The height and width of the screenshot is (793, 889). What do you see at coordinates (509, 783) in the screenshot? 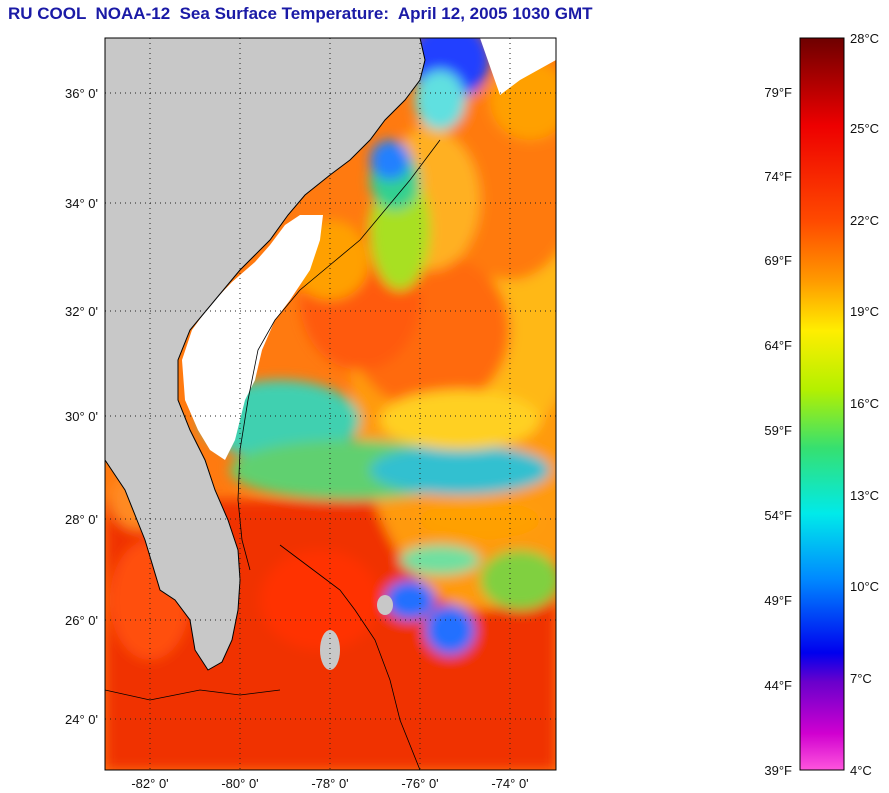
I see `lon-label: -74° 0'` at bounding box center [509, 783].